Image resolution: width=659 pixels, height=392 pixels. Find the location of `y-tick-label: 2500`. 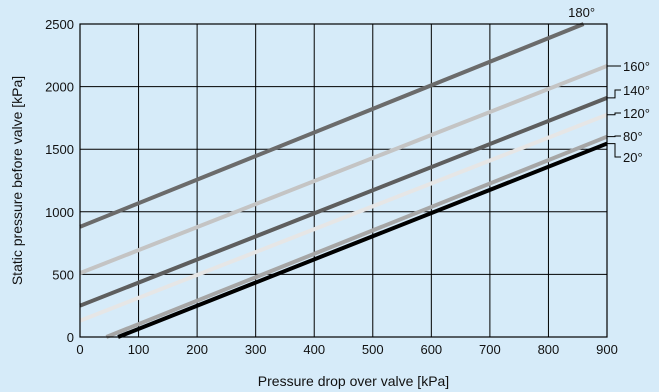

y-tick-label: 2500 is located at coordinates (59, 24).